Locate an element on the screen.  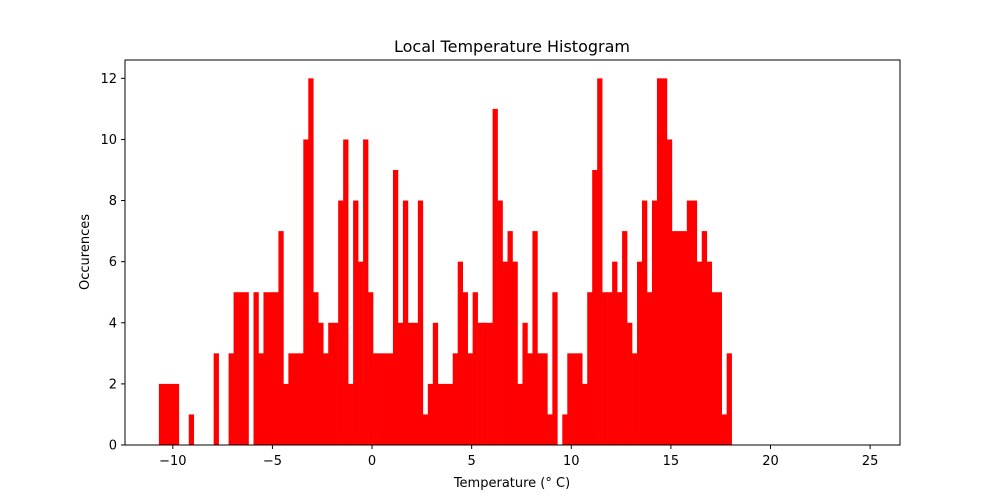
x-axis-label: Temperature (° C) is located at coordinates (511, 483).